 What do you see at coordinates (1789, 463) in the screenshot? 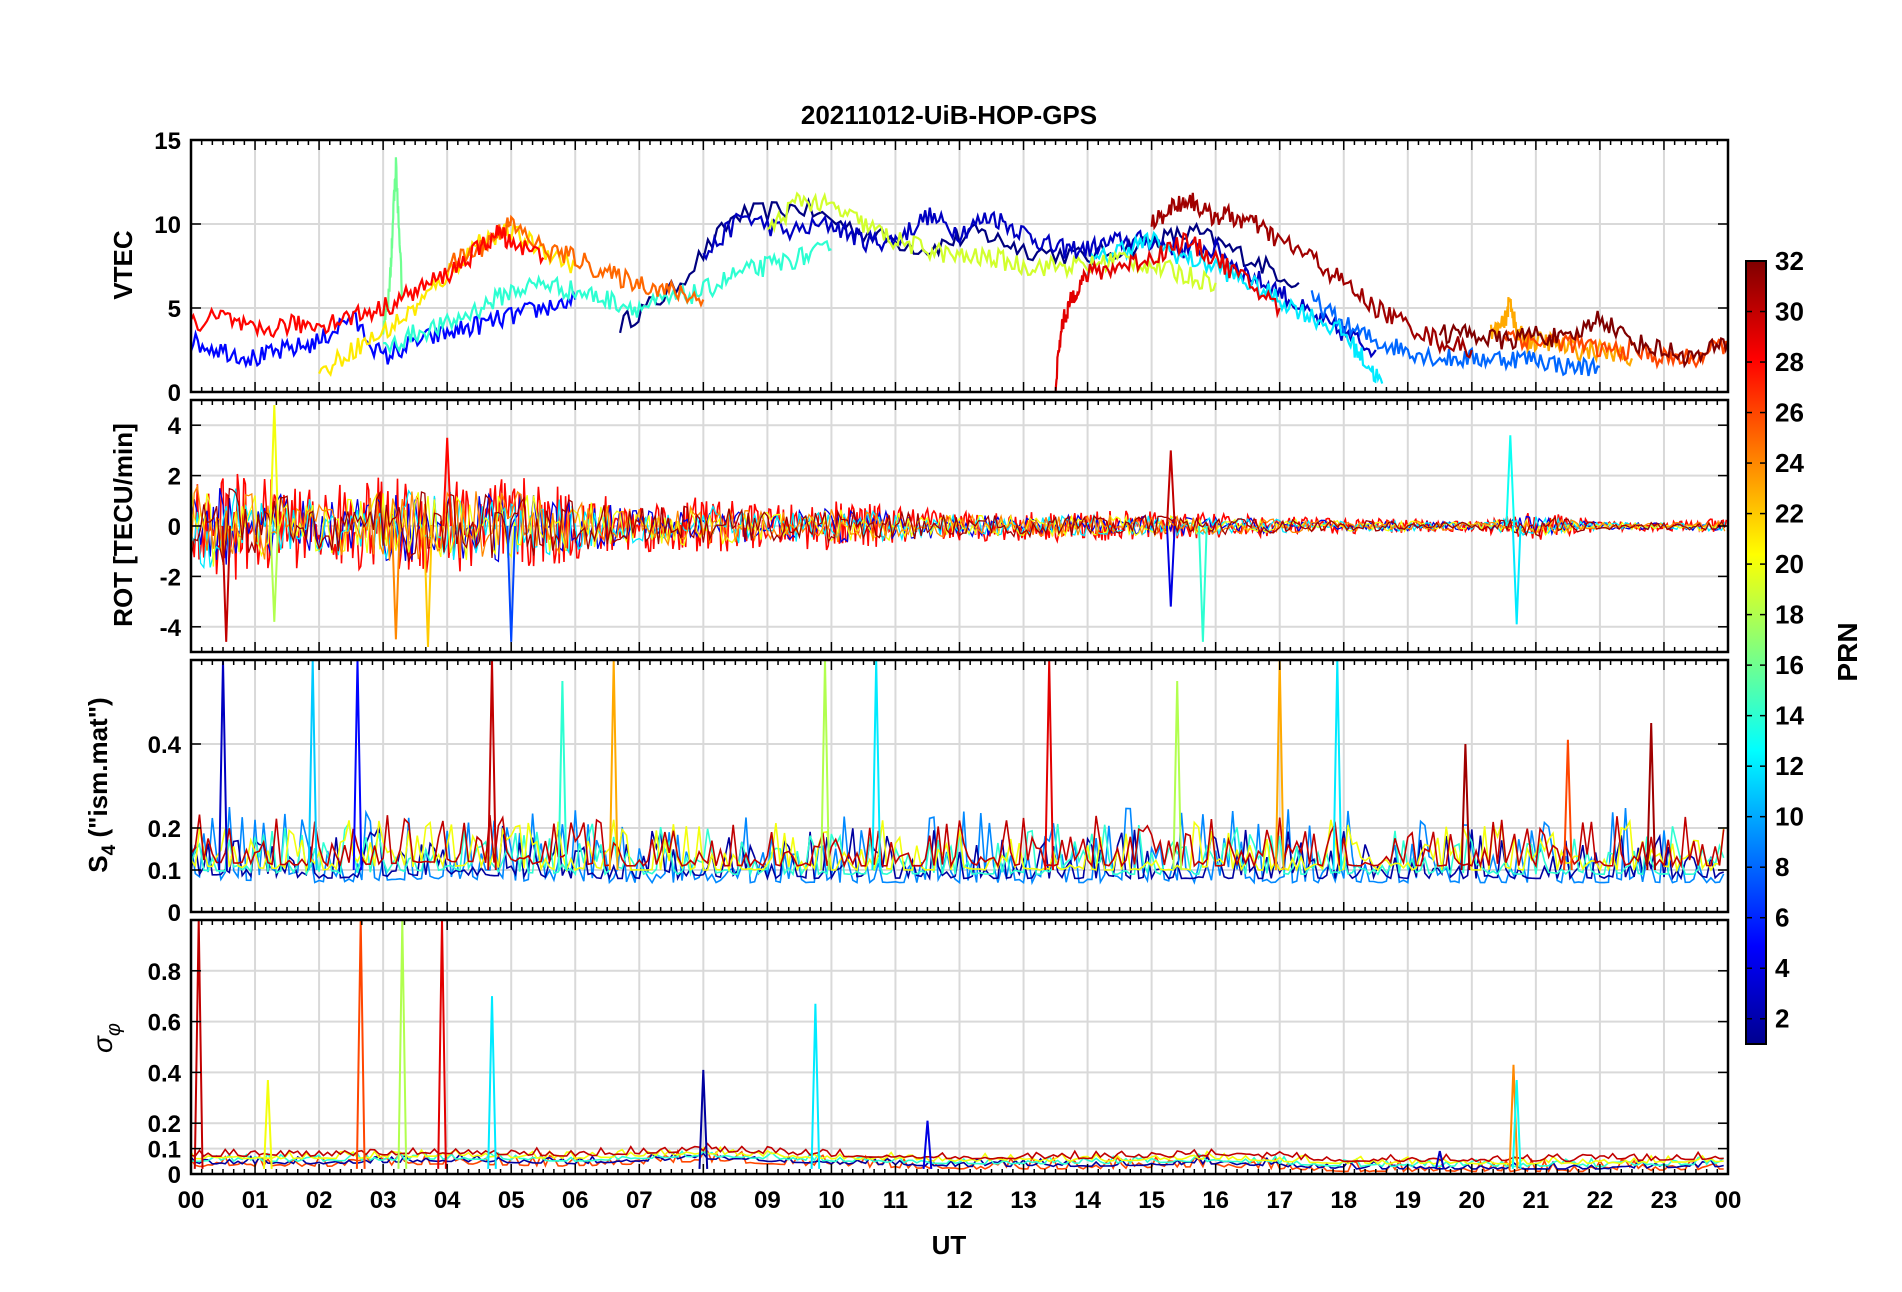
I see `colorbar-tick-label: 24` at bounding box center [1789, 463].